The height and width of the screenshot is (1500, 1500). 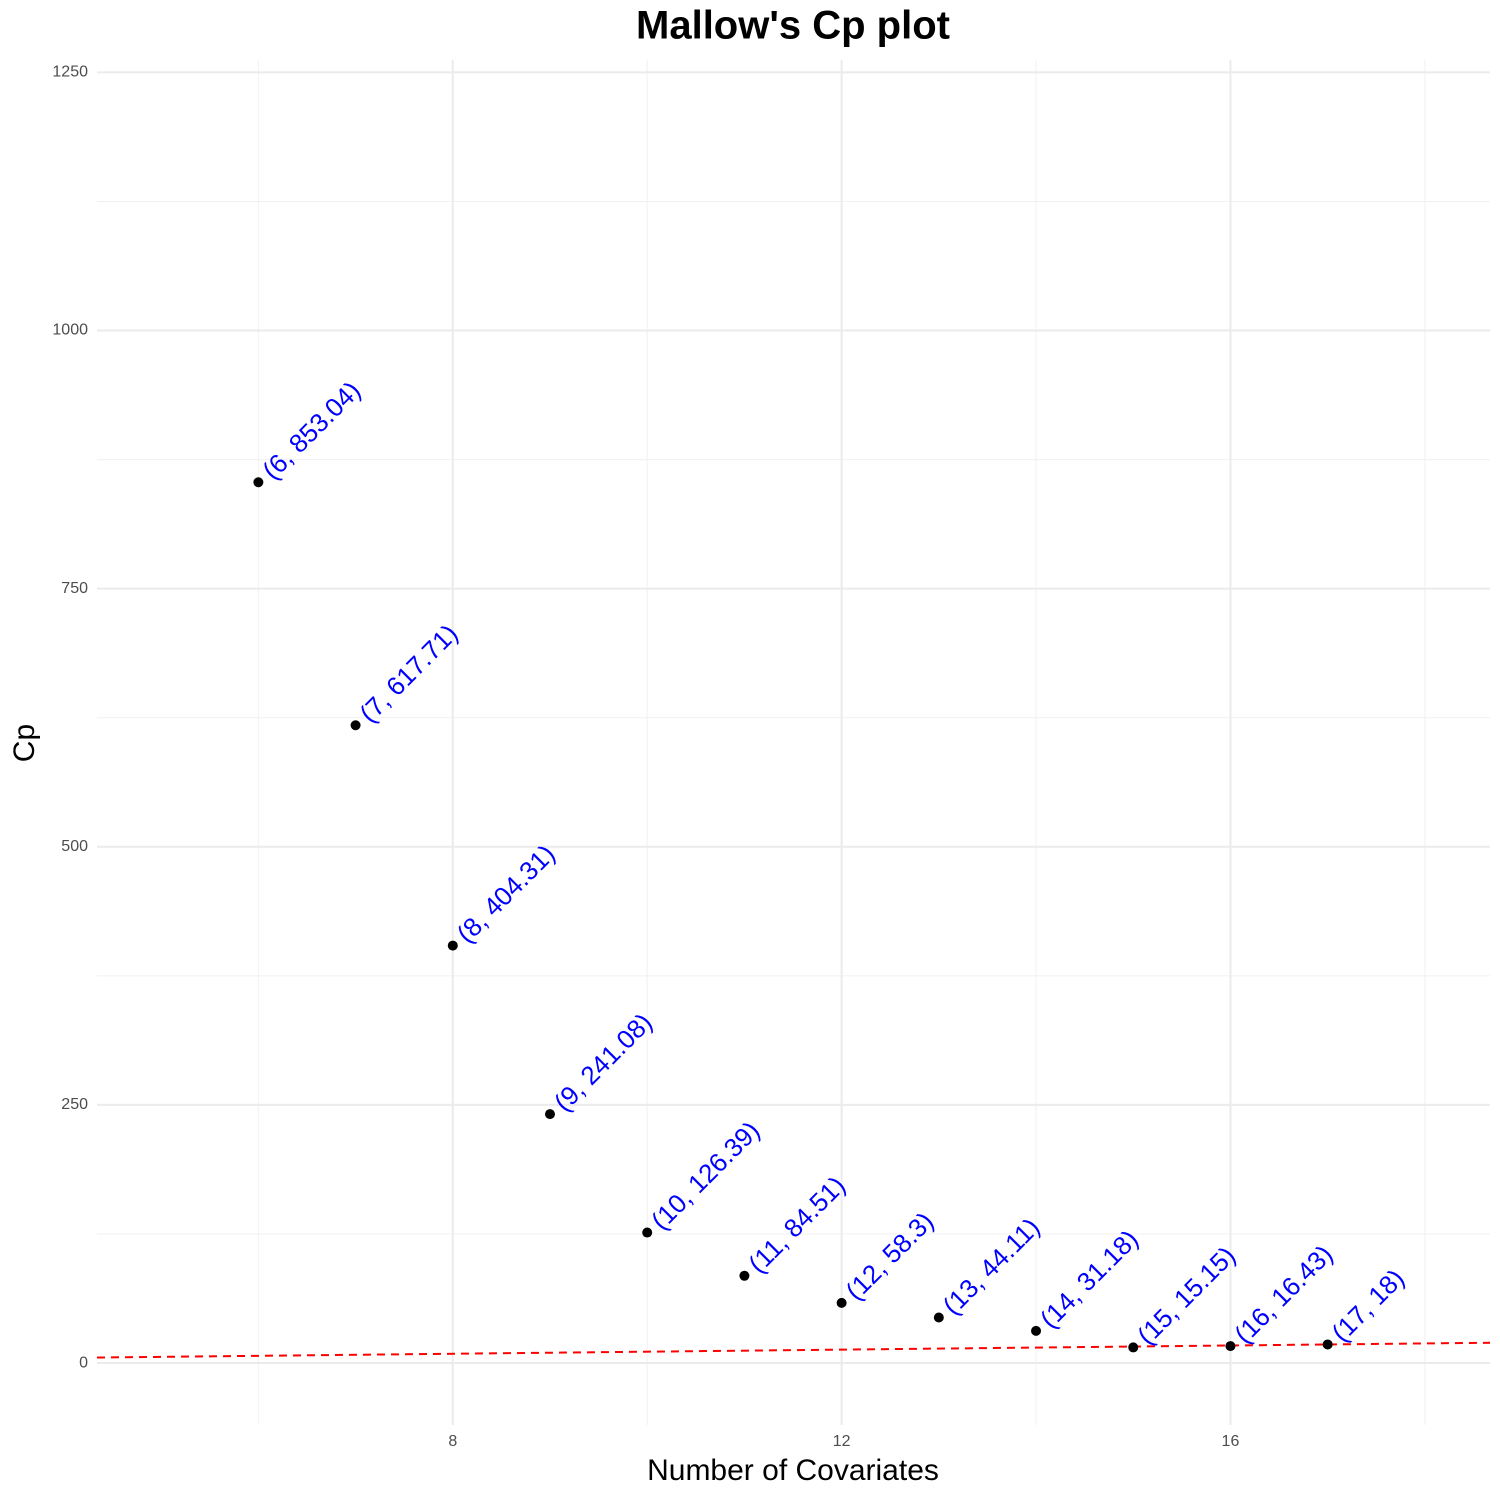 What do you see at coordinates (74, 1104) in the screenshot?
I see `y-tick-label: 250` at bounding box center [74, 1104].